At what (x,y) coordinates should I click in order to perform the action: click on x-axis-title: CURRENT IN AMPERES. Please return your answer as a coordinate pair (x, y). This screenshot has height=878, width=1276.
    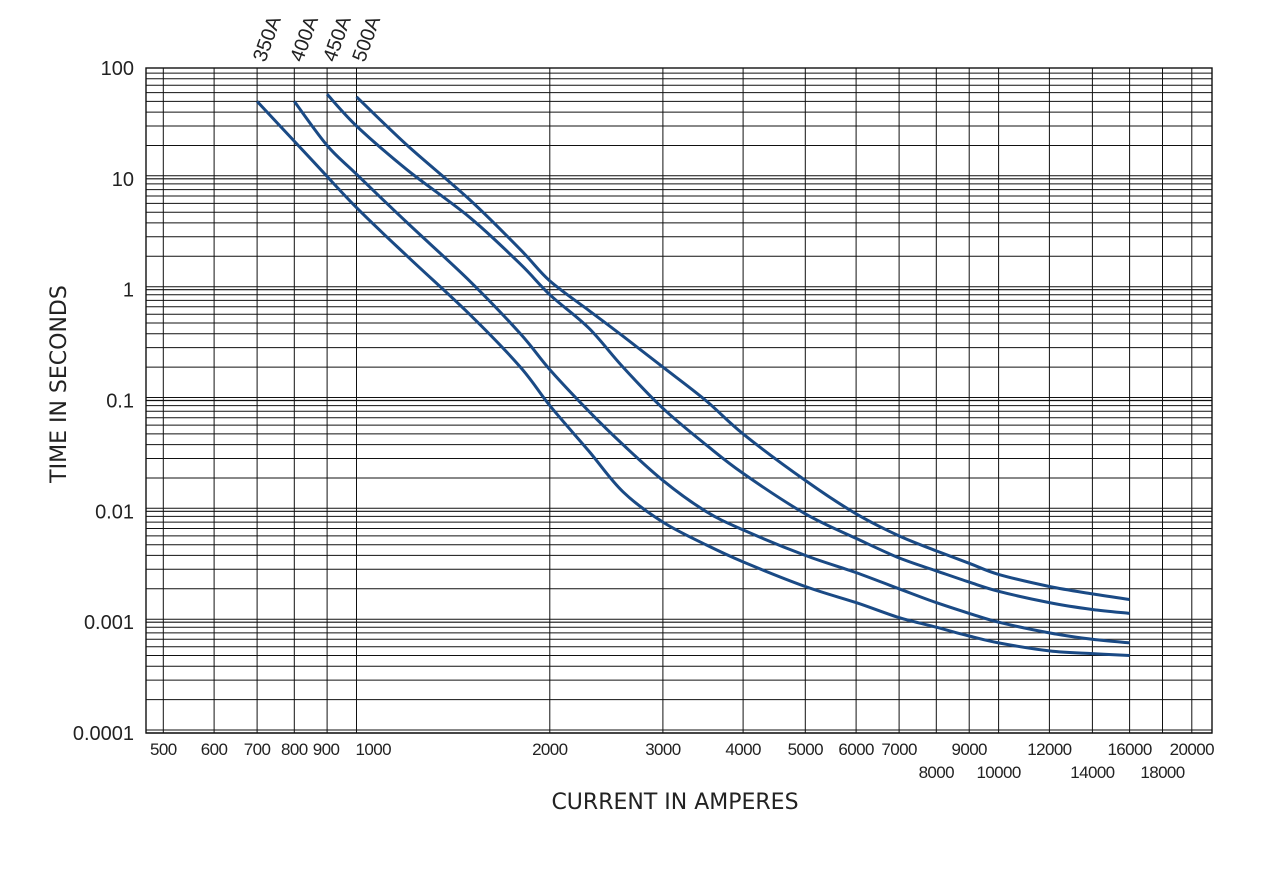
    Looking at the image, I should click on (674, 802).